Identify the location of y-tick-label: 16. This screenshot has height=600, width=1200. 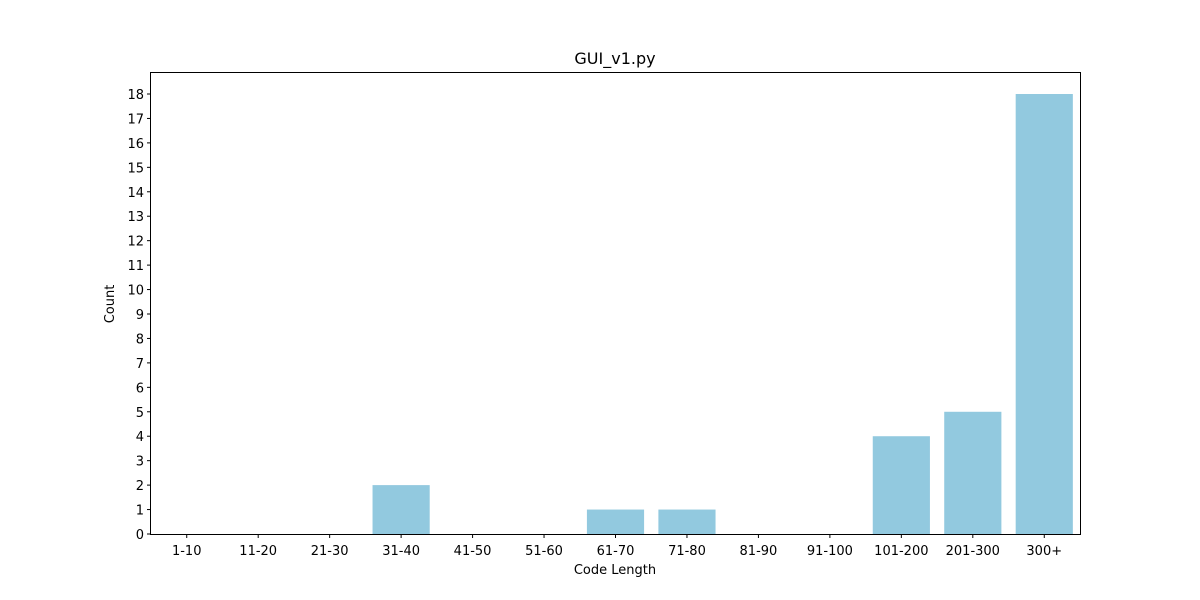
(135, 144).